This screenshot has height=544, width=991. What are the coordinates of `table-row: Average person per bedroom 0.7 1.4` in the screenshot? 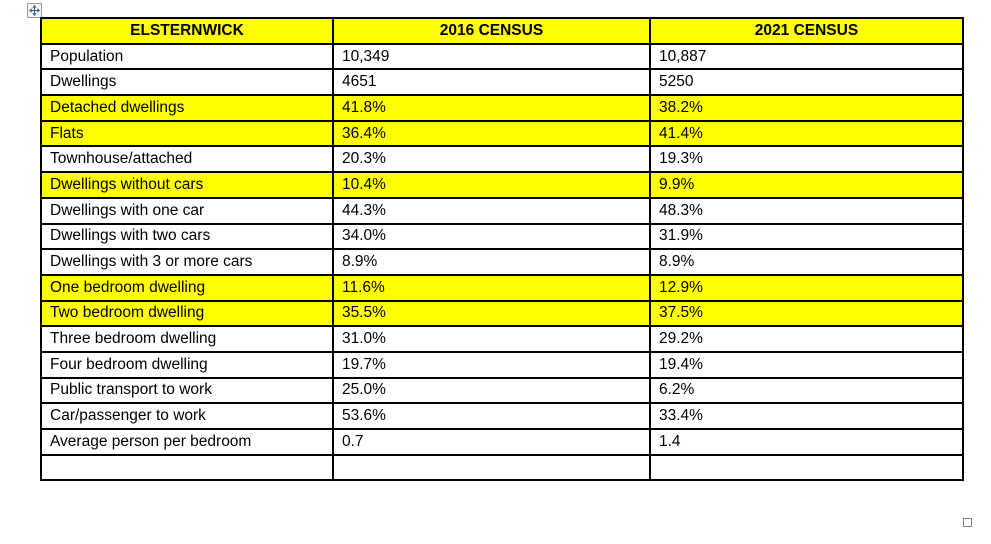 It's located at (502, 442).